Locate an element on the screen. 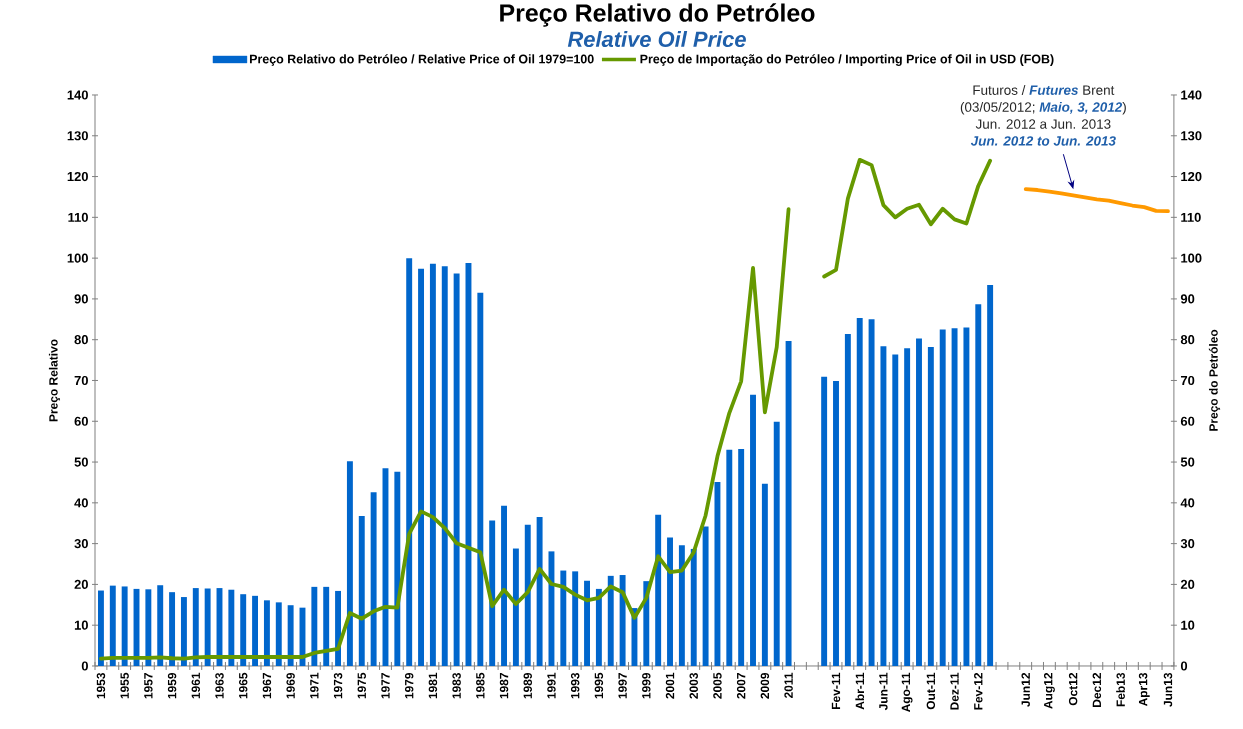 Image resolution: width=1243 pixels, height=729 pixels. chart-subtitle: Relative Oil Price is located at coordinates (656, 39).